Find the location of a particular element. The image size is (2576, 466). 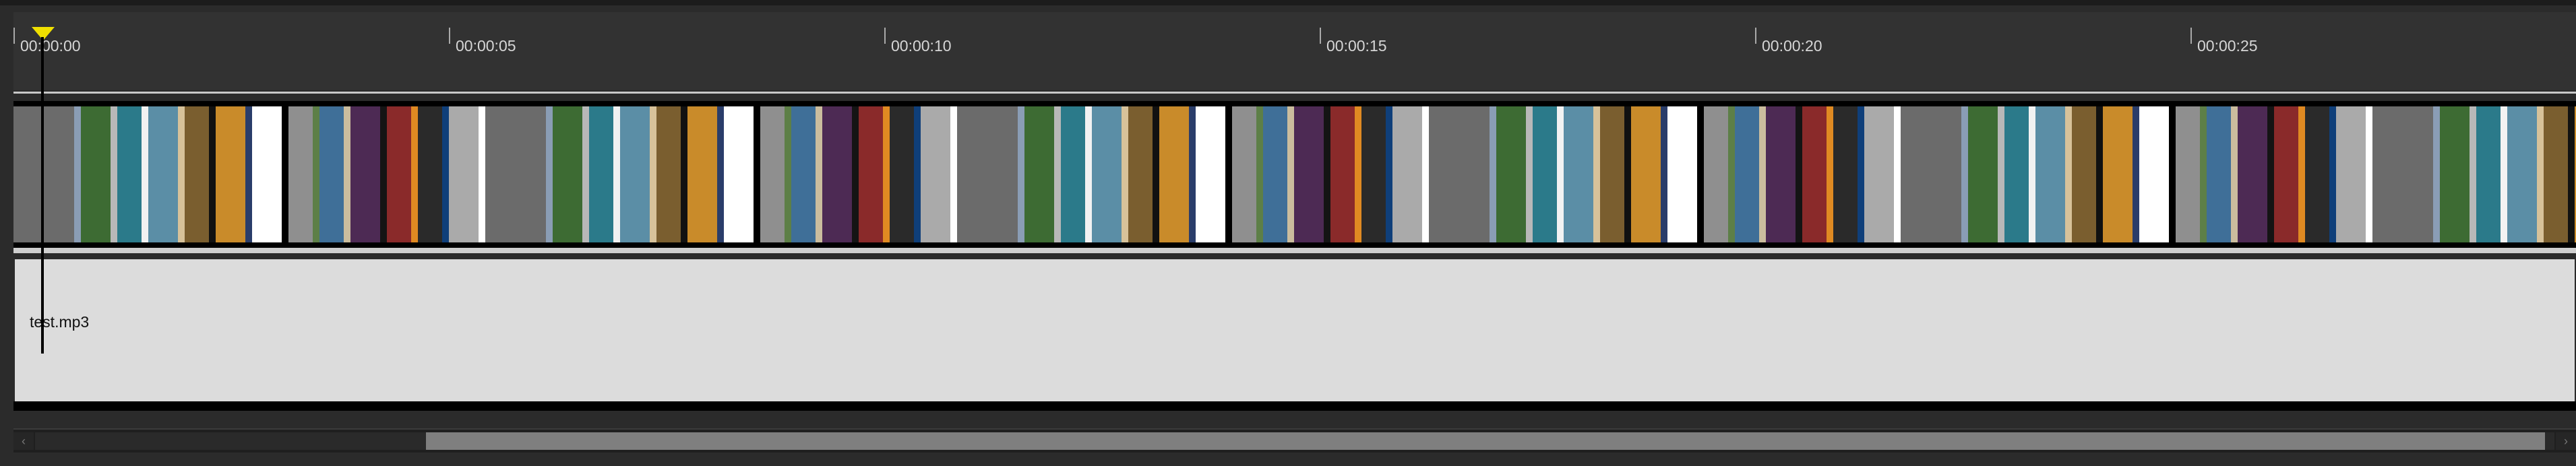

ruler-tick-label: 00:00:15 is located at coordinates (1356, 46).